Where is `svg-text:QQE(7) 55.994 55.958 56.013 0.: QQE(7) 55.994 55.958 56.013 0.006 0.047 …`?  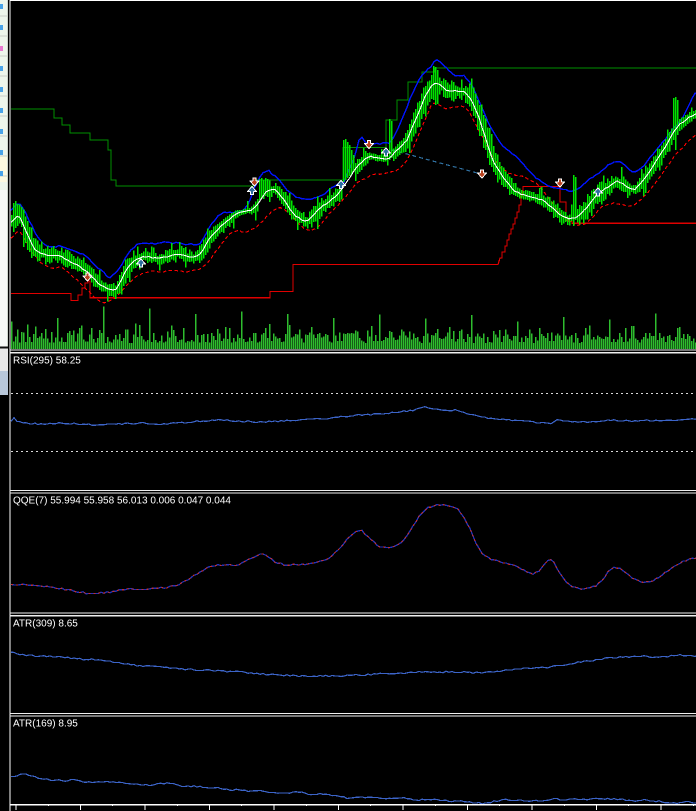
svg-text:QQE(7) 55.994 55.958 56.013 0.: QQE(7) 55.994 55.958 56.013 0.006 0.047 … is located at coordinates (122, 501).